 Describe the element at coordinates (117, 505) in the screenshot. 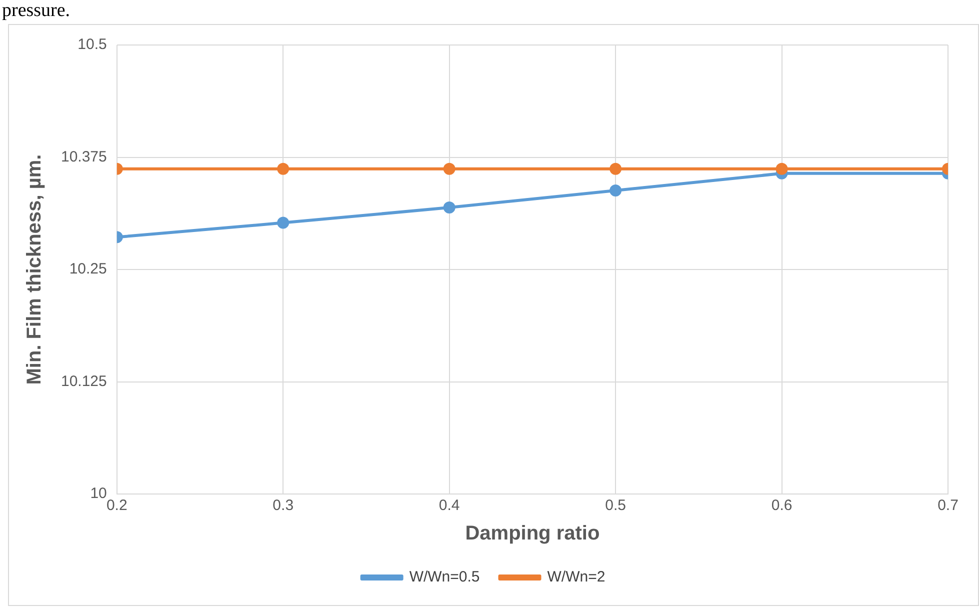

I see `x-tick-label: 0.2` at that location.